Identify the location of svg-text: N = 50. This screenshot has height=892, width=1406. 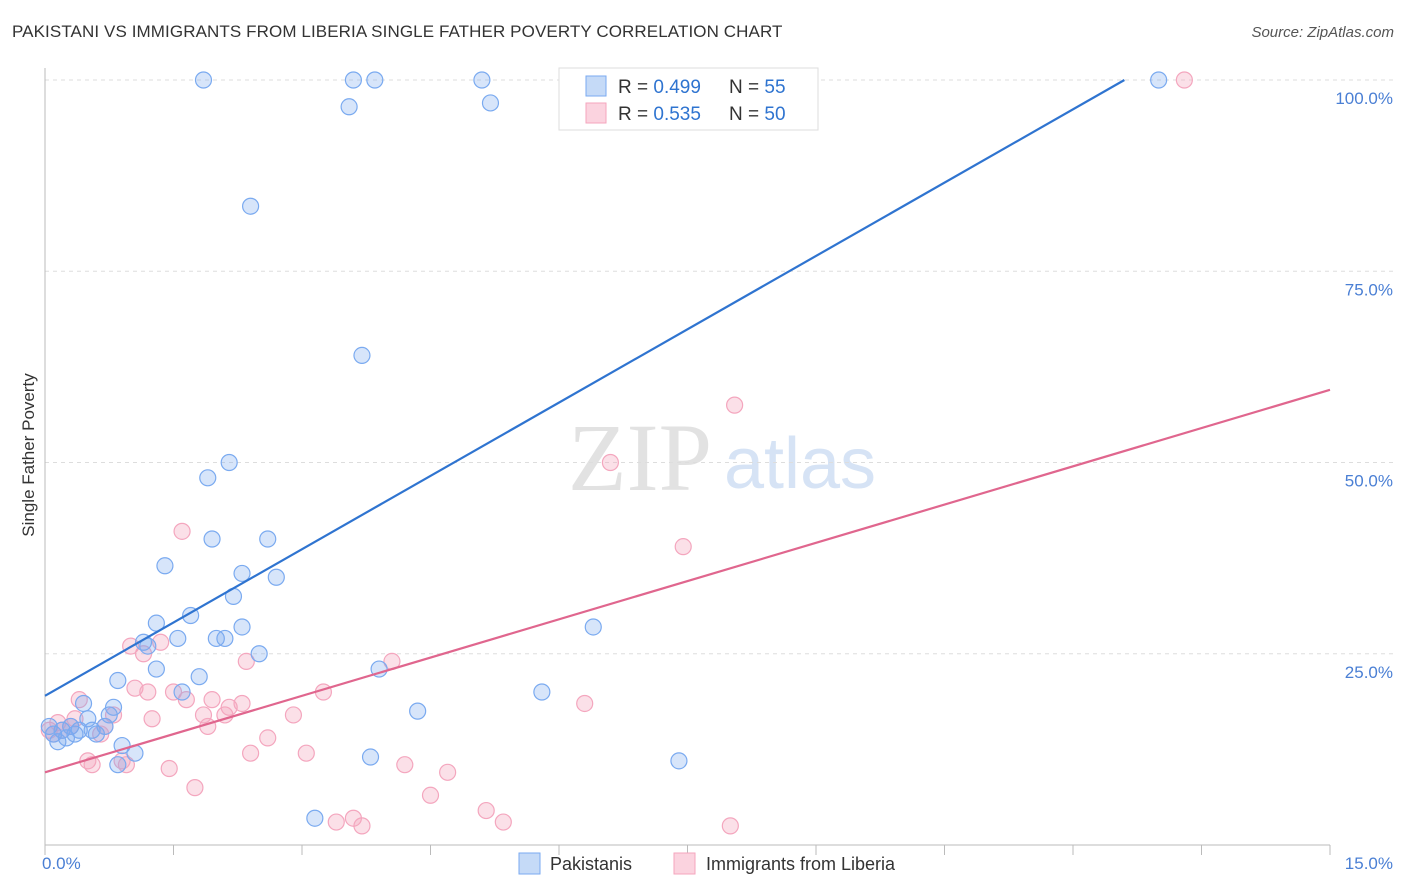
(757, 114).